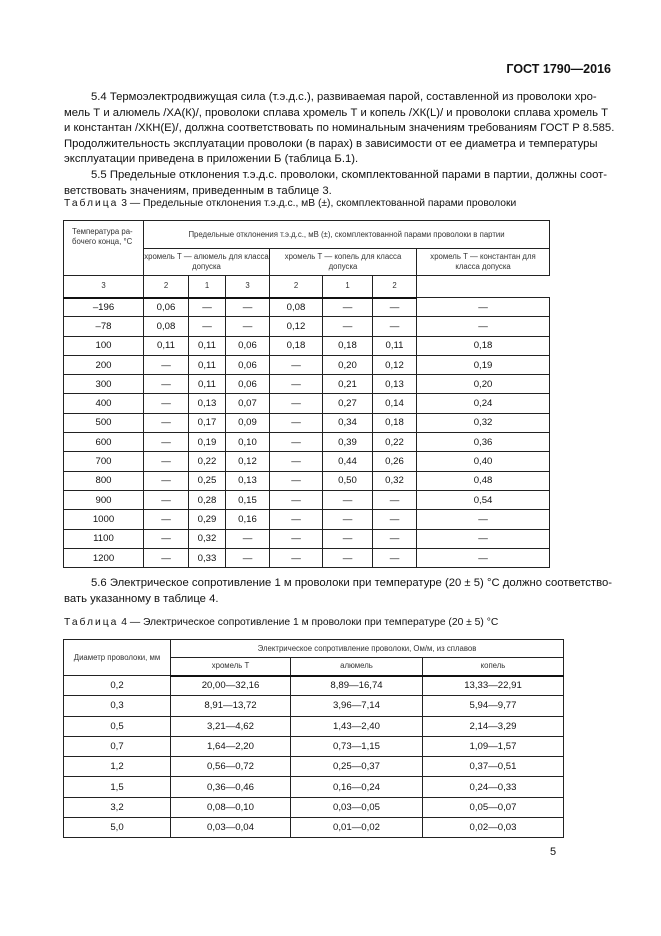 The height and width of the screenshot is (936, 661). Describe the element at coordinates (356, 828) in the screenshot. I see `table-cell: 0,01—0,02` at that location.